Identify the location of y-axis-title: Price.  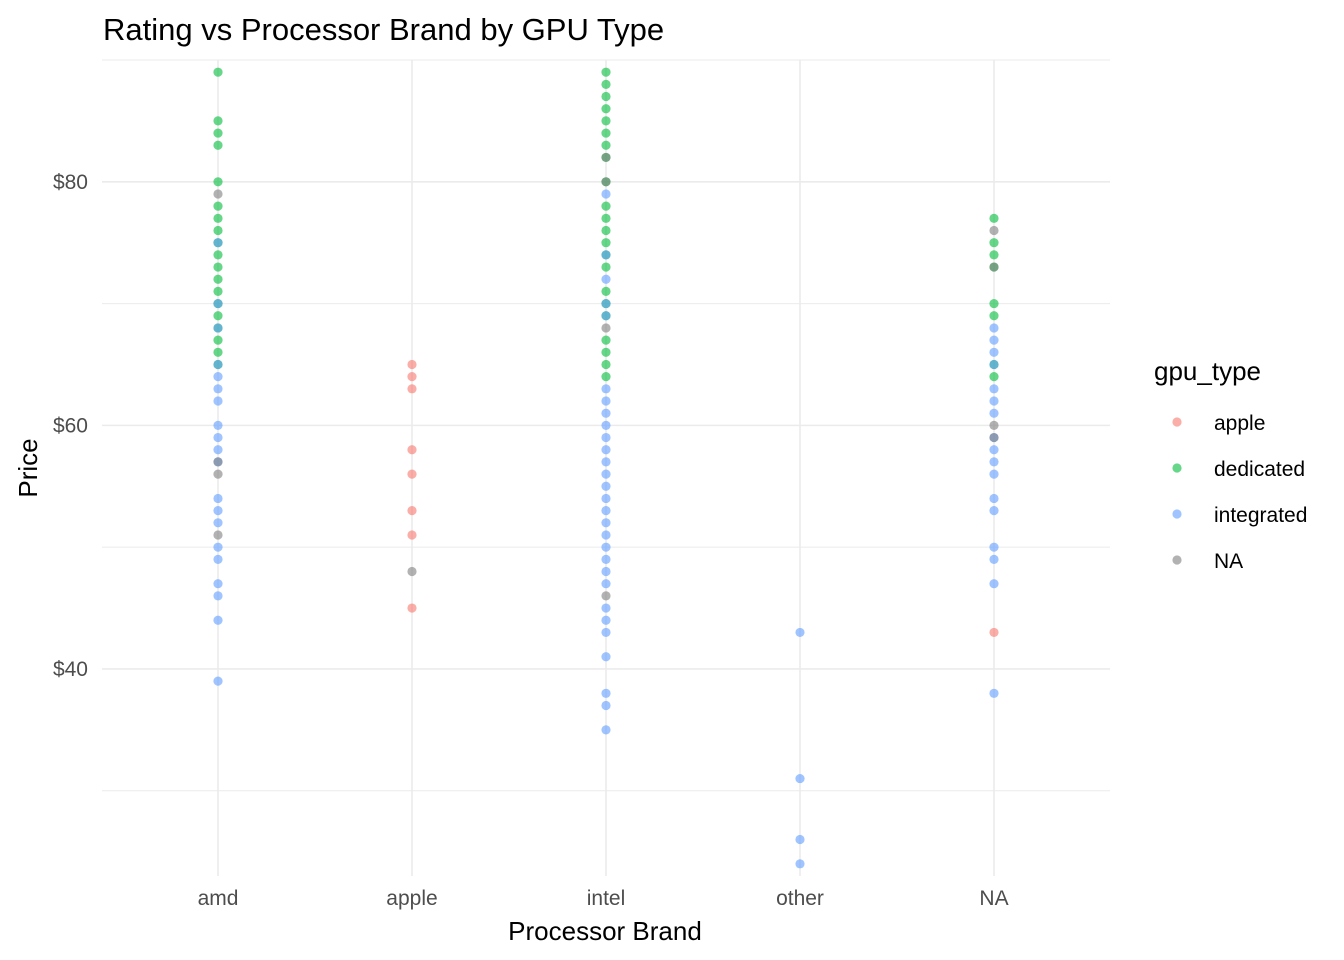
(28, 467).